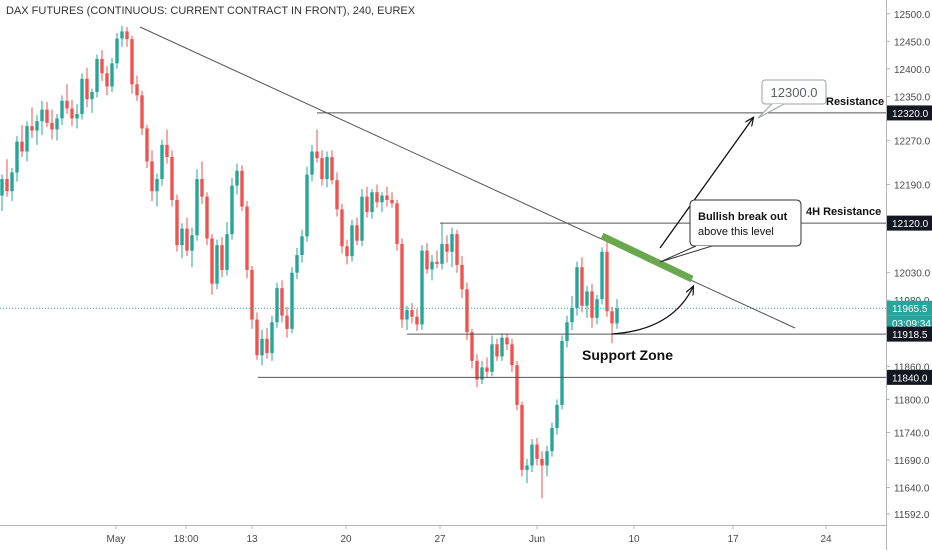  I want to click on label-current: 11965.5, so click(910, 309).